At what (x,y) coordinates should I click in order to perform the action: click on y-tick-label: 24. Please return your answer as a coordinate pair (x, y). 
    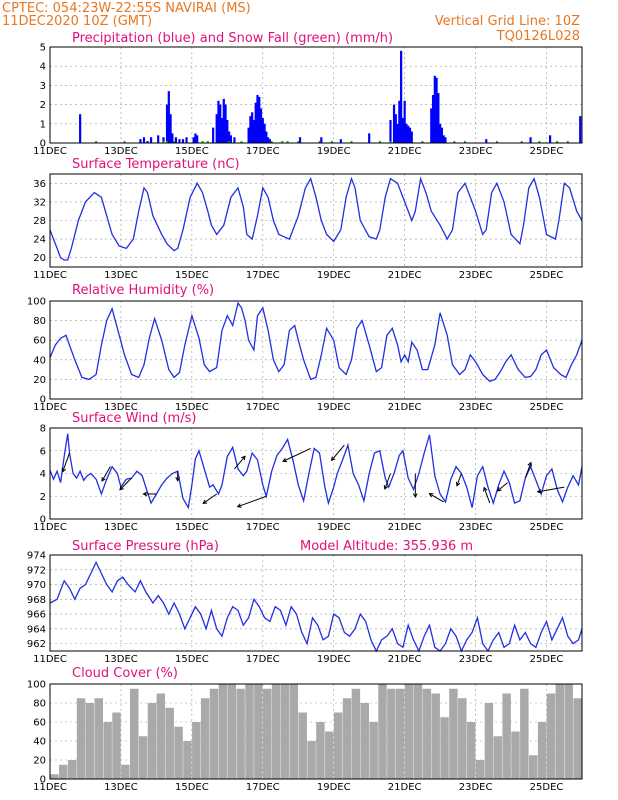
    Looking at the image, I should click on (39, 240).